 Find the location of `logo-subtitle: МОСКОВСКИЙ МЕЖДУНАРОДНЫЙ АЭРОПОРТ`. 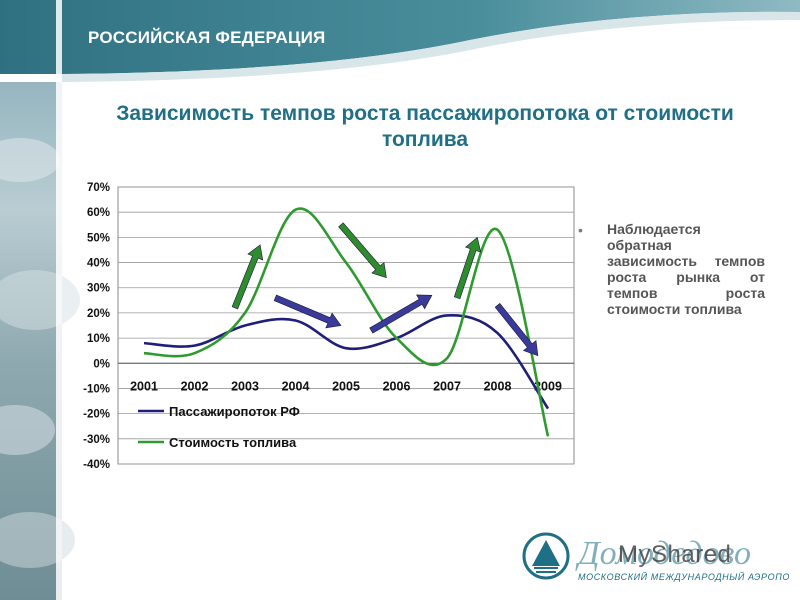

logo-subtitle: МОСКОВСКИЙ МЕЖДУНАРОДНЫЙ АЭРОПОРТ is located at coordinates (684, 576).